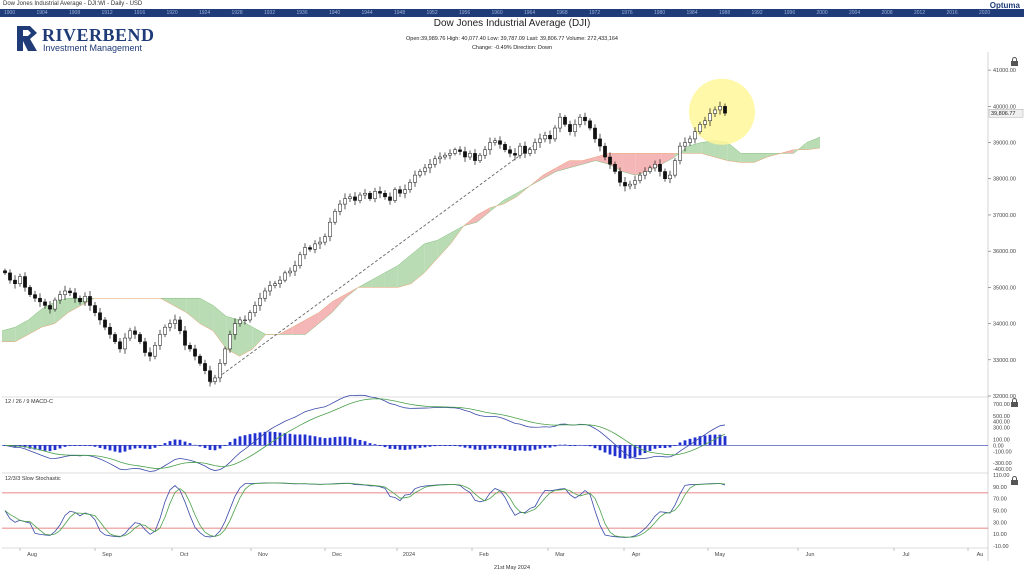  Describe the element at coordinates (372, 263) in the screenshot. I see `trendline` at that location.